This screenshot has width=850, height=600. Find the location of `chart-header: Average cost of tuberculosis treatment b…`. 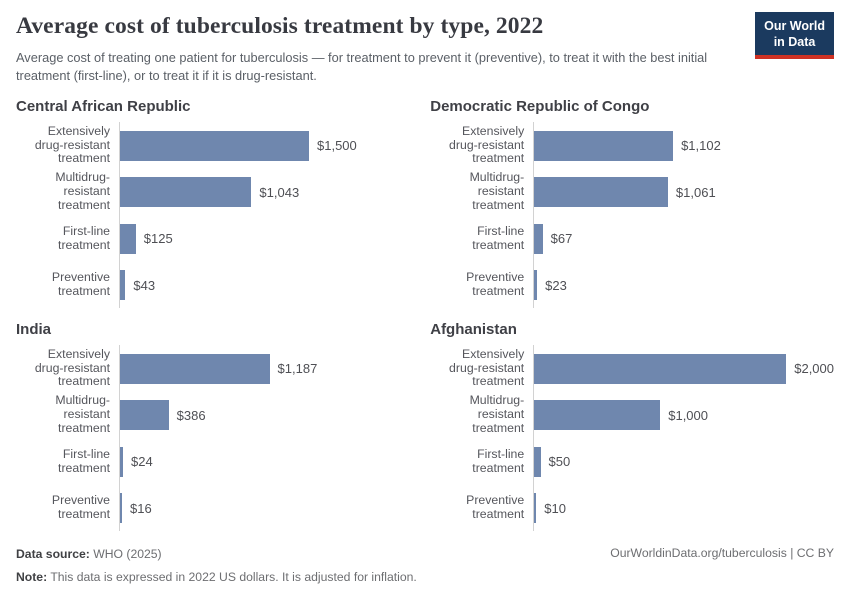

chart-header: Average cost of tuberculosis treatment b… is located at coordinates (425, 48).